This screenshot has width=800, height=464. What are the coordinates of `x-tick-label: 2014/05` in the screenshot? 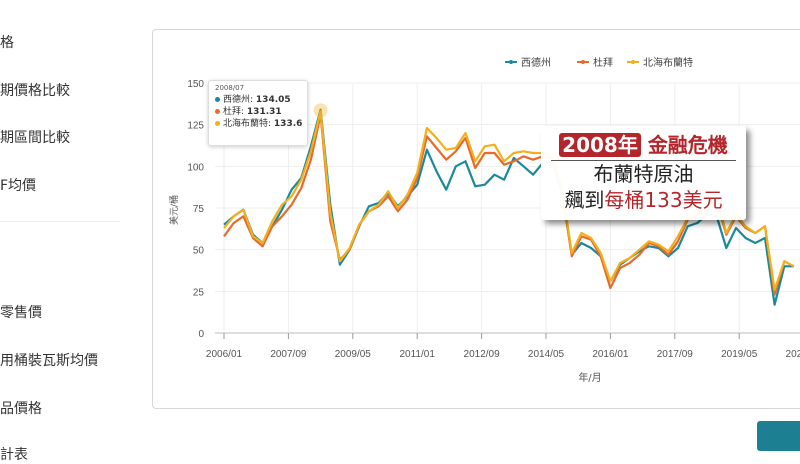 It's located at (546, 354).